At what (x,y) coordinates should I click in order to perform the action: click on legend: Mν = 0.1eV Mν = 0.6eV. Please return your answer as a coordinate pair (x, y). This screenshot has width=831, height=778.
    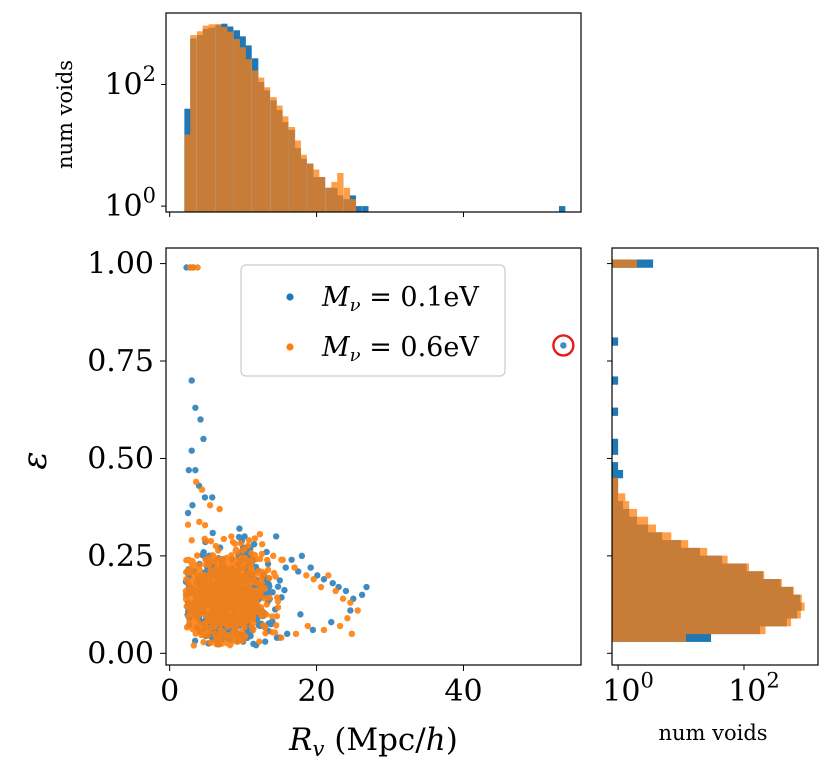
    Looking at the image, I should click on (373, 320).